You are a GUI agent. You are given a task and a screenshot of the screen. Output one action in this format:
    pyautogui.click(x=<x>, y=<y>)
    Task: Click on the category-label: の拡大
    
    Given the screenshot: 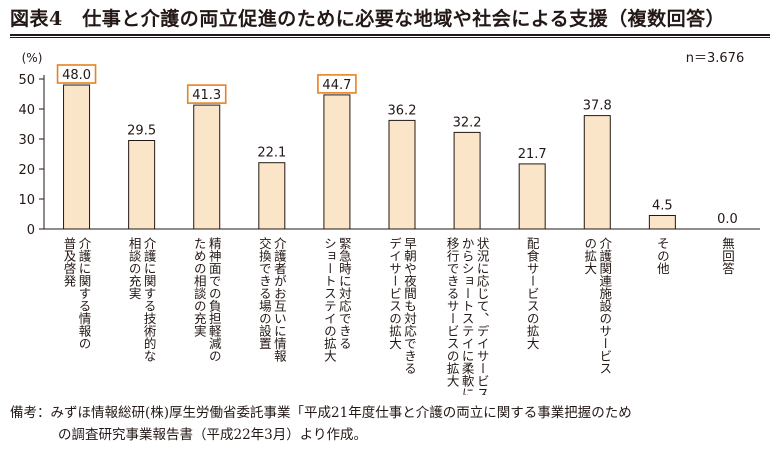 What is the action you would take?
    pyautogui.click(x=589, y=256)
    